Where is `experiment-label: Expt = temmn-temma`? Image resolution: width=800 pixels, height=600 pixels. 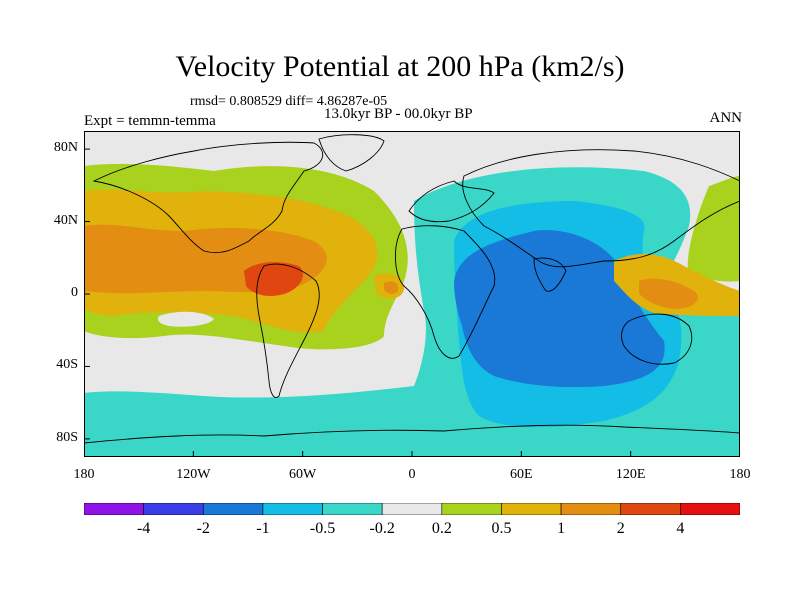 experiment-label: Expt = temmn-temma is located at coordinates (150, 121).